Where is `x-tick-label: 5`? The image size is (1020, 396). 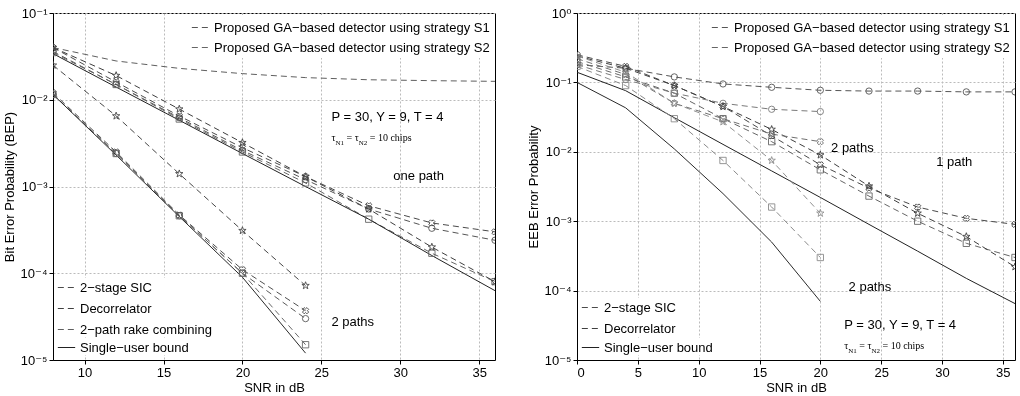 x-tick-label: 5 is located at coordinates (638, 372).